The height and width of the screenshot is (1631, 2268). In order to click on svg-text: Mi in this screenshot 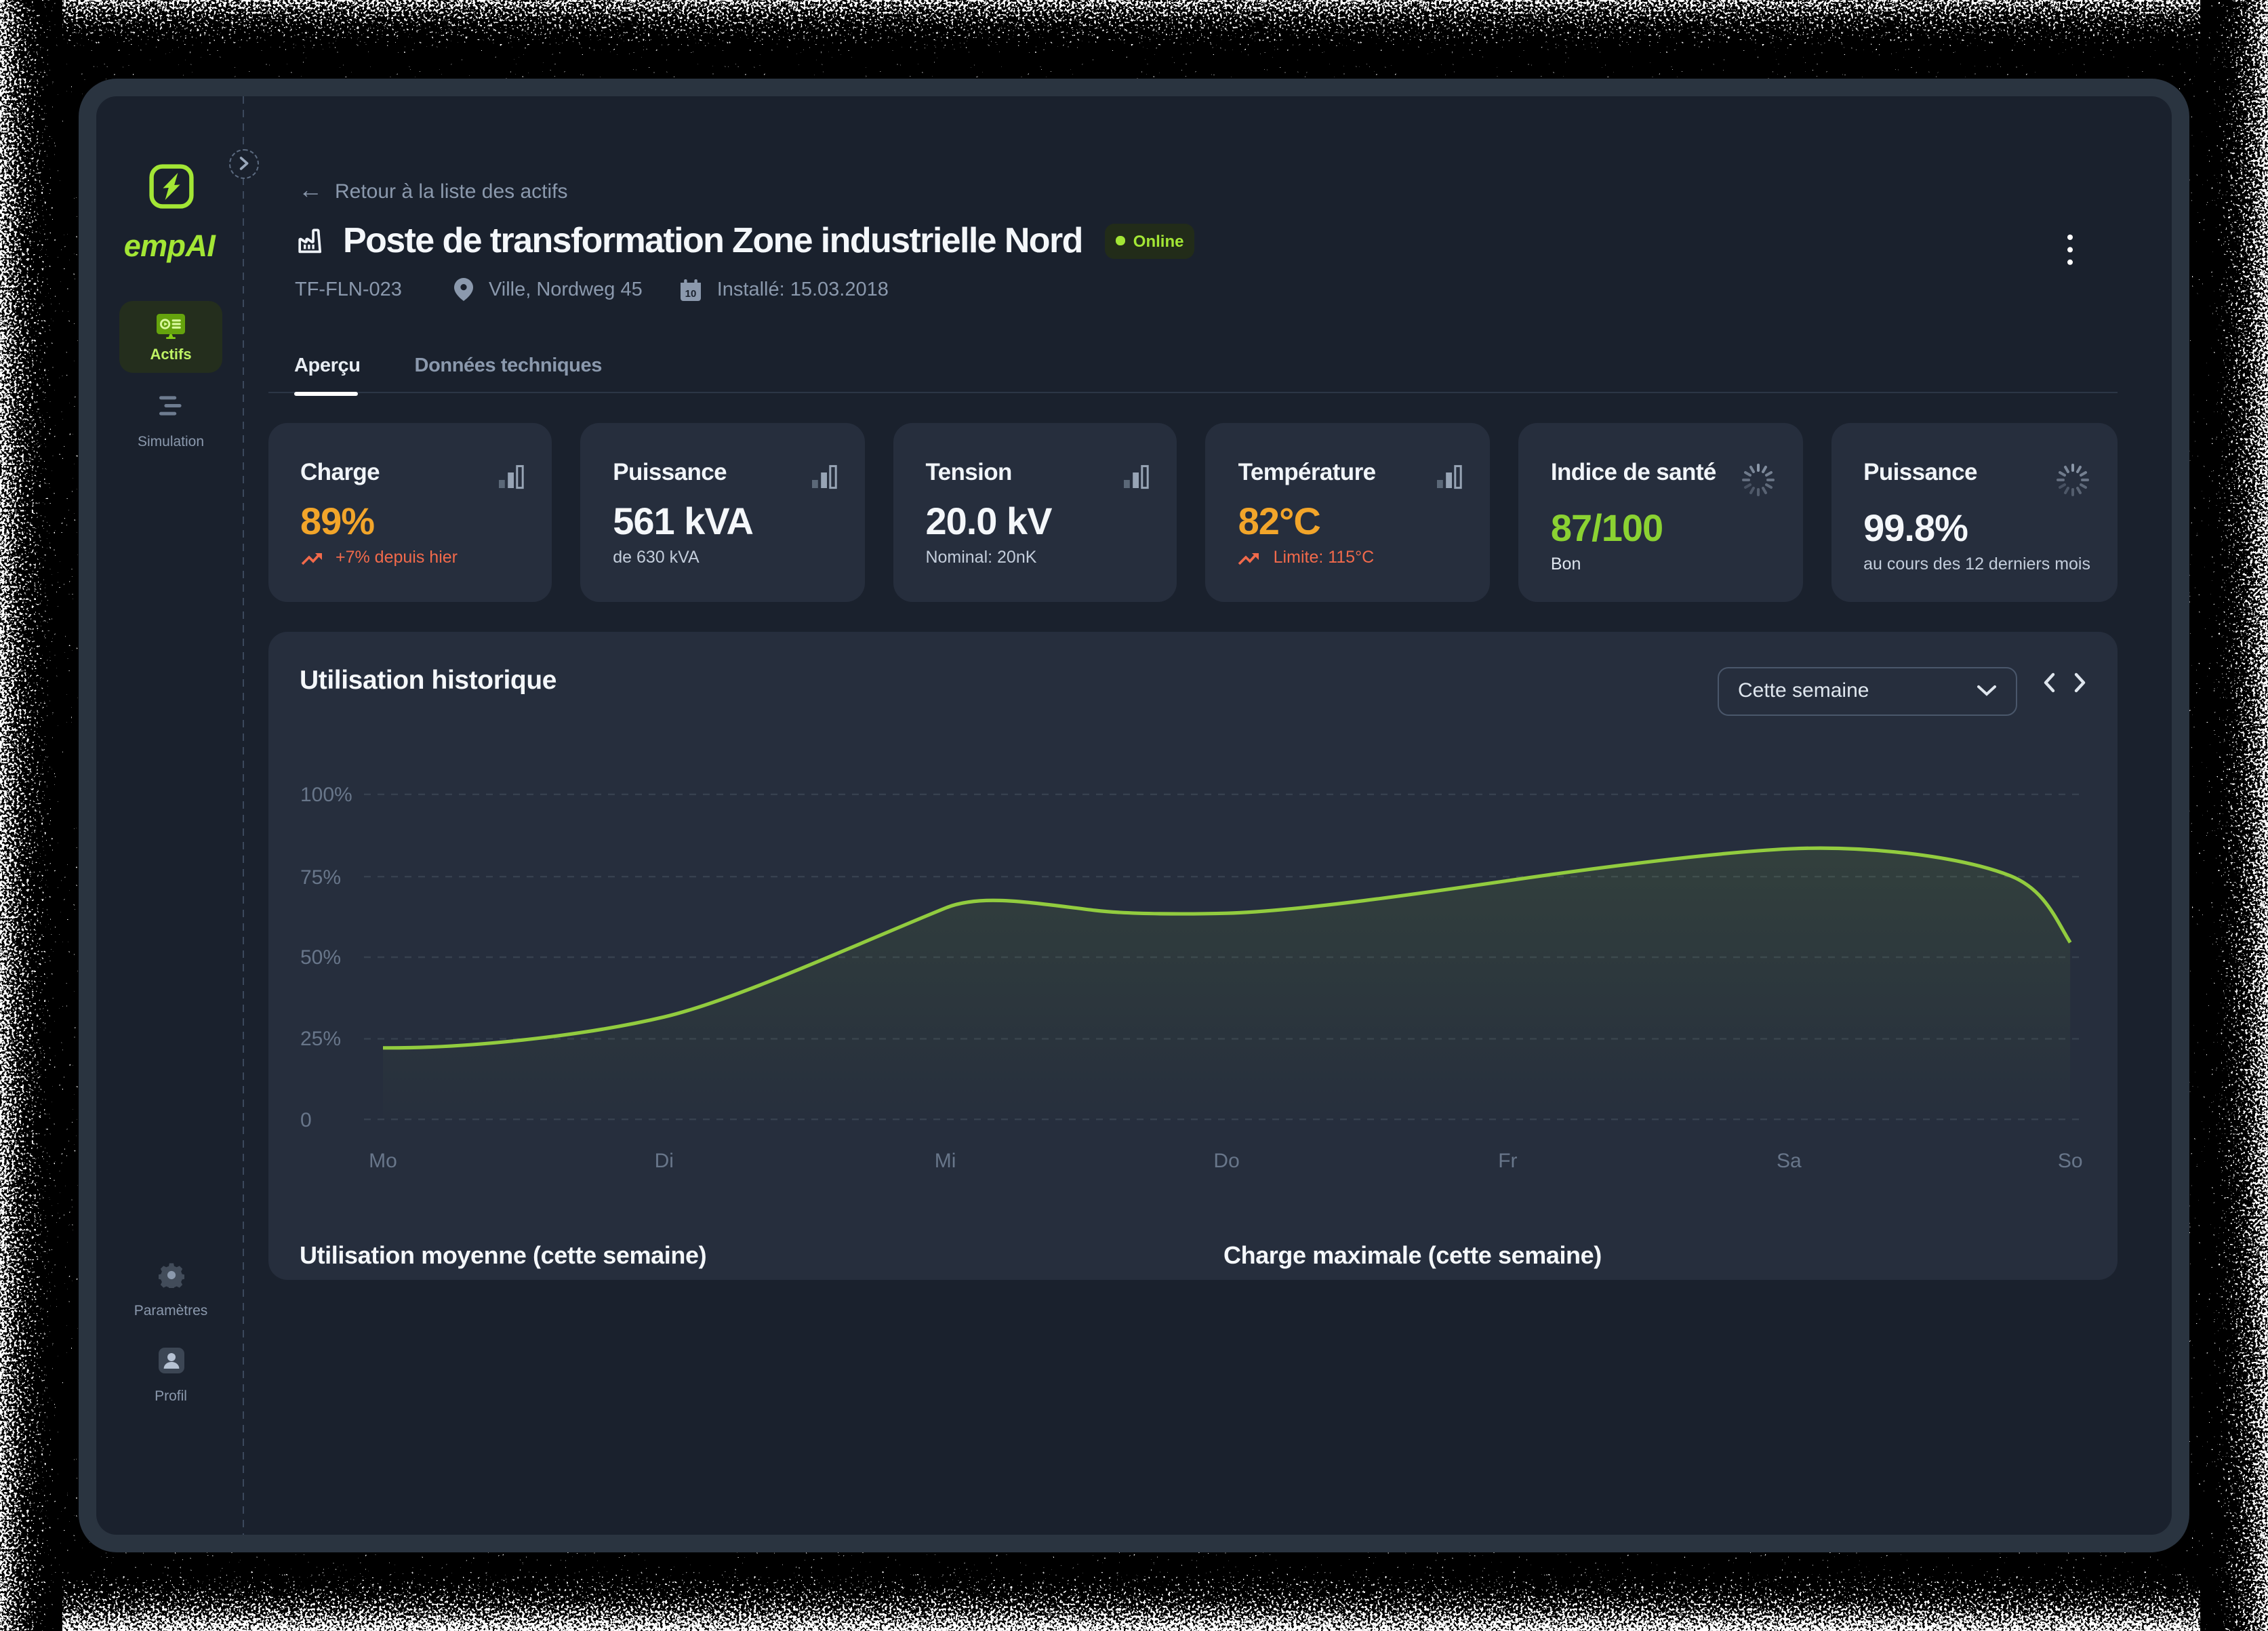, I will do `click(945, 1161)`.